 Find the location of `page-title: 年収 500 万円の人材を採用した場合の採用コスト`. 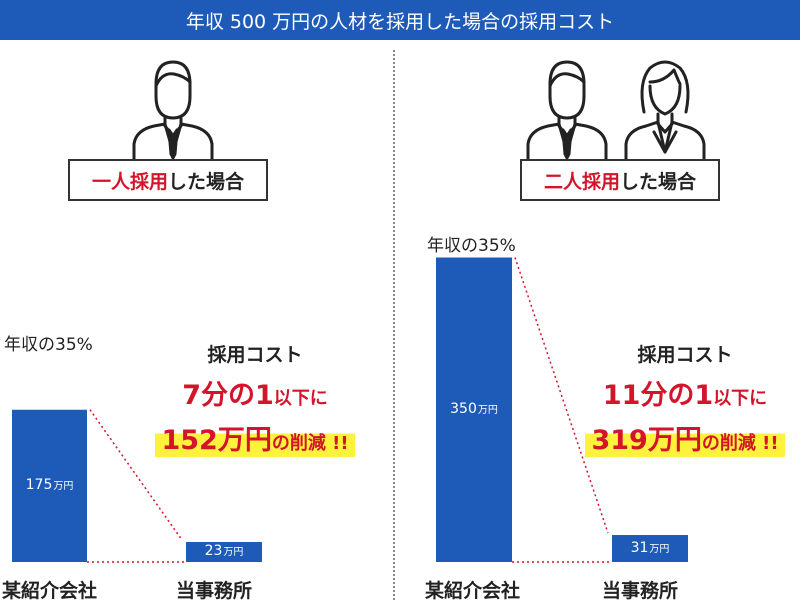

page-title: 年収 500 万円の人材を採用した場合の採用コスト is located at coordinates (400, 21).